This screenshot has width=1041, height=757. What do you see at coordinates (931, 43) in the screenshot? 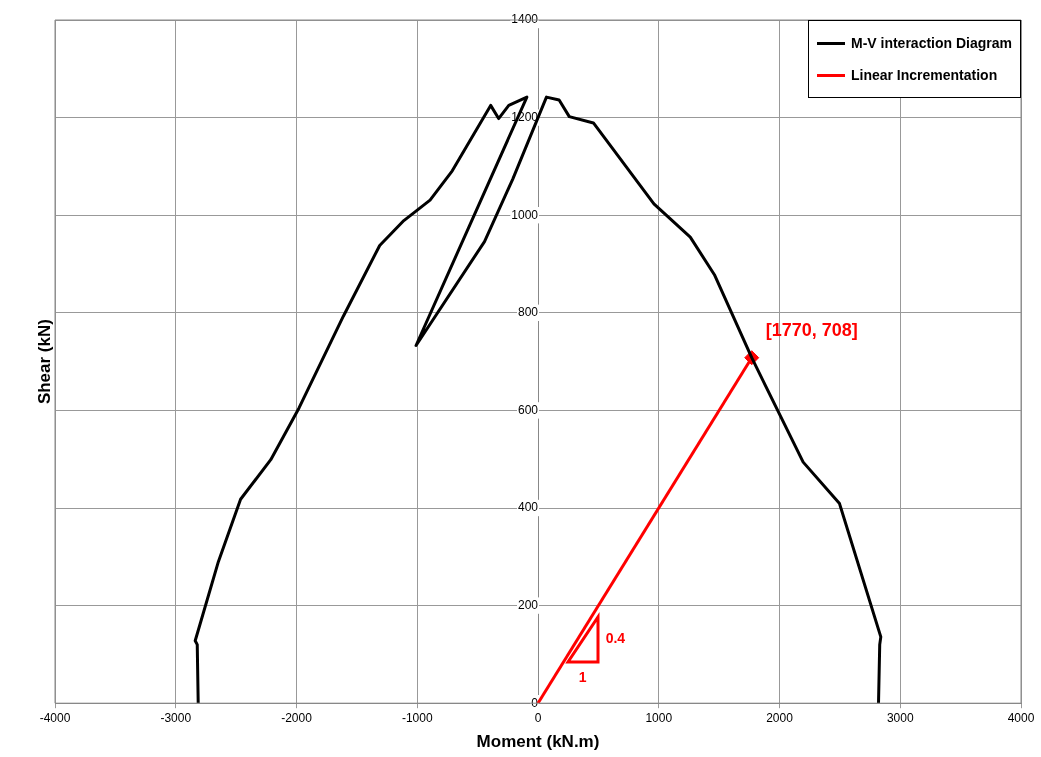
I see `legend-label: M-V interaction Diagram` at bounding box center [931, 43].